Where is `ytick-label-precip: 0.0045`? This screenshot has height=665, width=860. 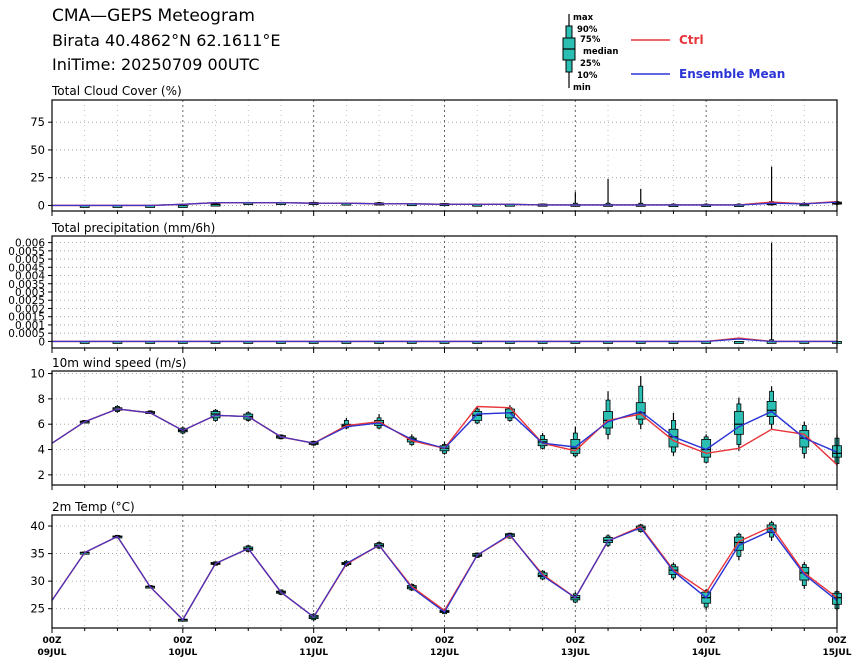 ytick-label-precip: 0.0045 is located at coordinates (26, 268).